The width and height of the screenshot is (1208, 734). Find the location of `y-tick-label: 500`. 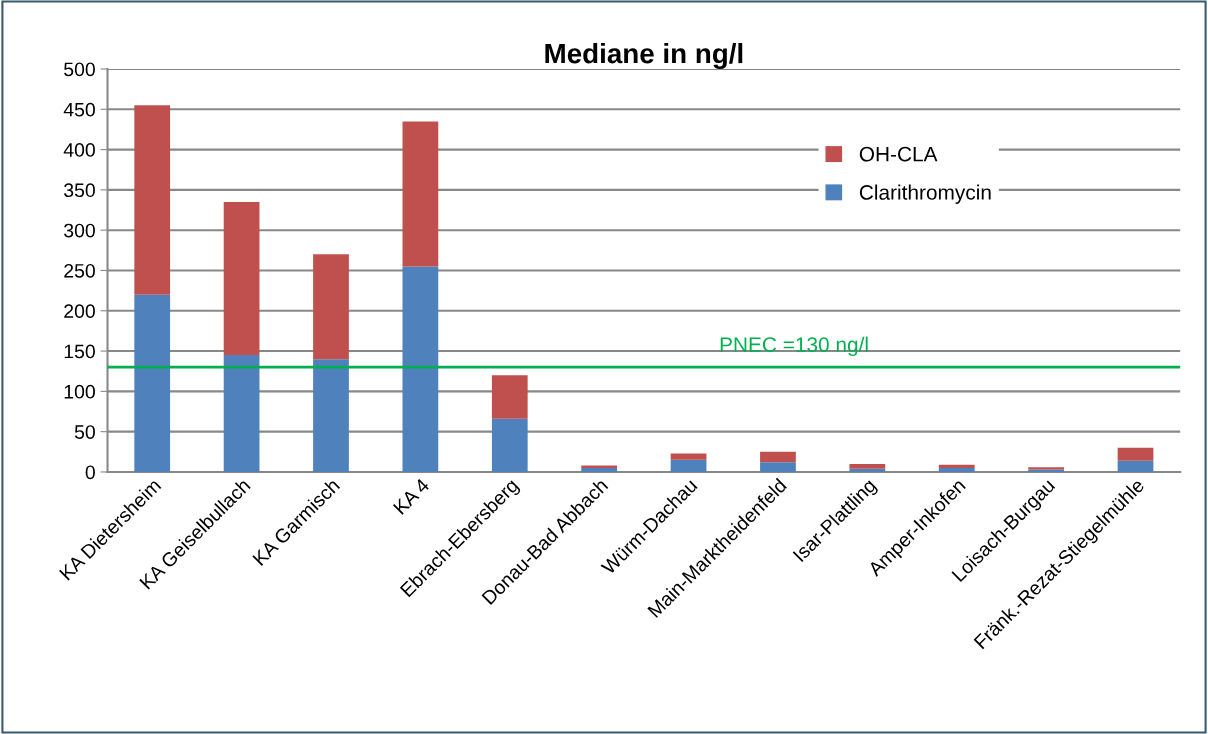

y-tick-label: 500 is located at coordinates (79, 69).